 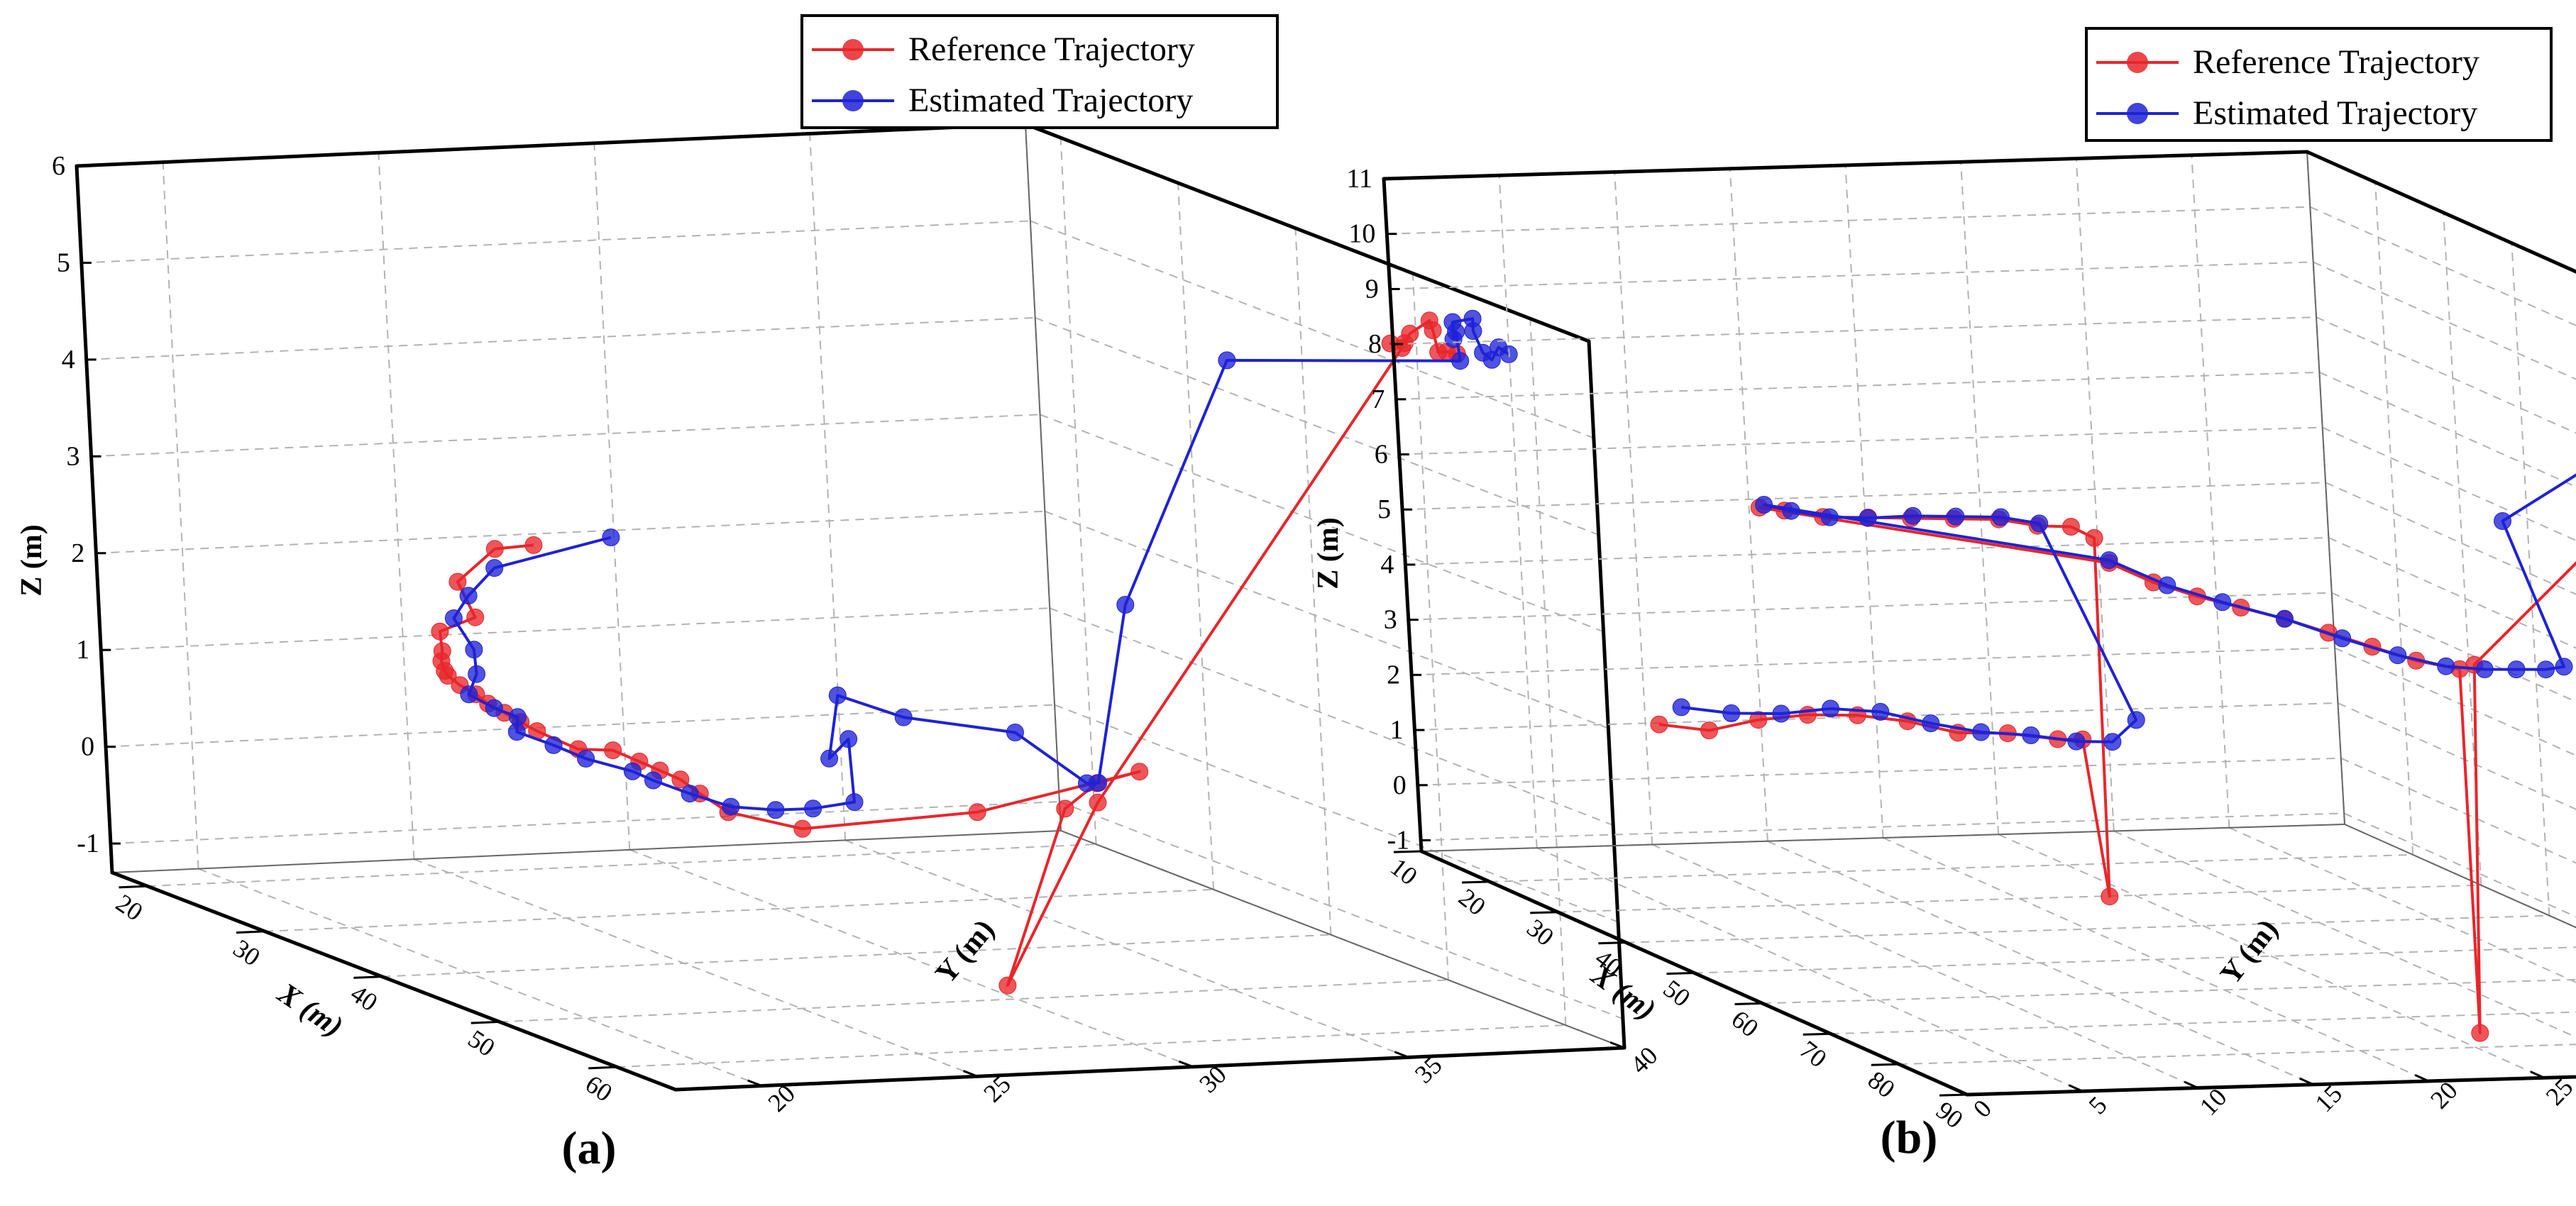 What do you see at coordinates (1398, 840) in the screenshot?
I see `z-tick-label: -1` at bounding box center [1398, 840].